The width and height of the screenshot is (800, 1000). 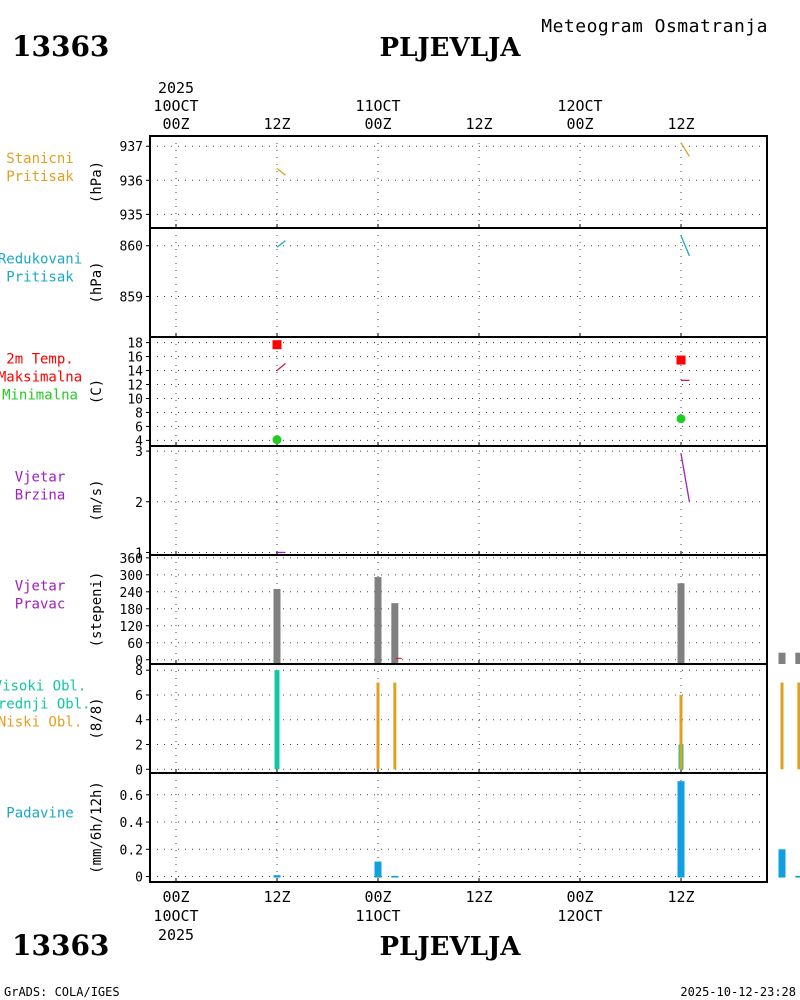 What do you see at coordinates (97, 391) in the screenshot?
I see `unit-label-temperature: (C)` at bounding box center [97, 391].